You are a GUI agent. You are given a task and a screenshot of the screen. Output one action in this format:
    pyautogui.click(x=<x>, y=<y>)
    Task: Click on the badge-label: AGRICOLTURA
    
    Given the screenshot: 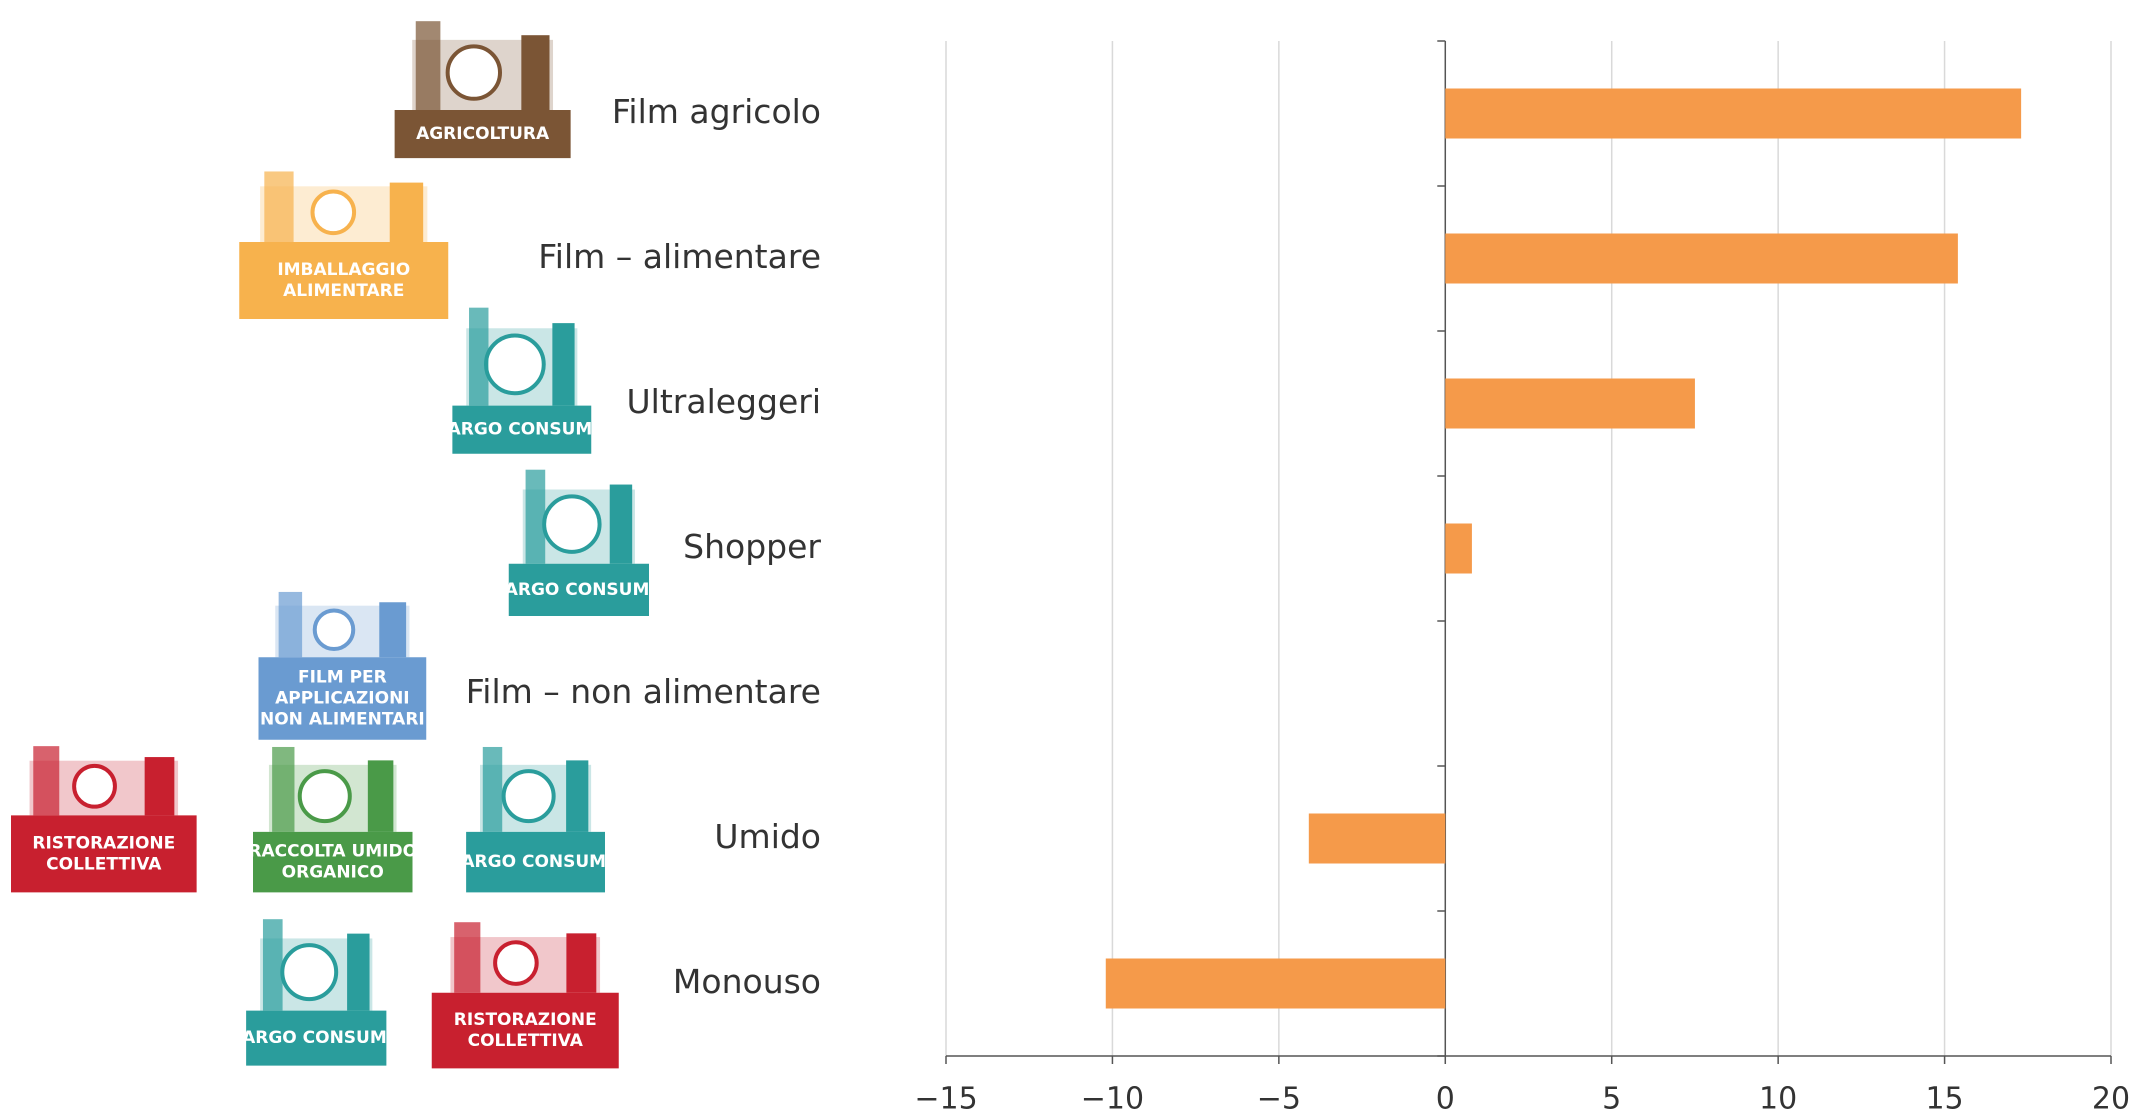 What is the action you would take?
    pyautogui.click(x=483, y=134)
    